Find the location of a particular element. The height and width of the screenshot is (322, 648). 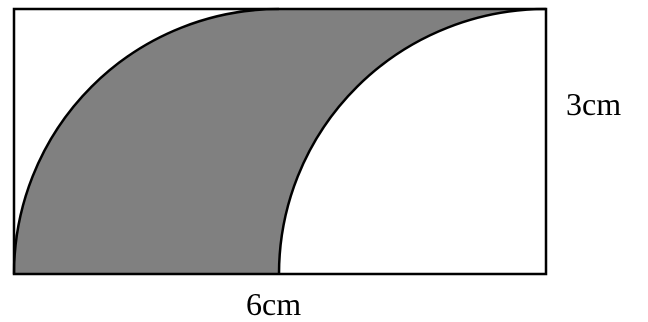

width-dimension-label: 6cm is located at coordinates (274, 304).